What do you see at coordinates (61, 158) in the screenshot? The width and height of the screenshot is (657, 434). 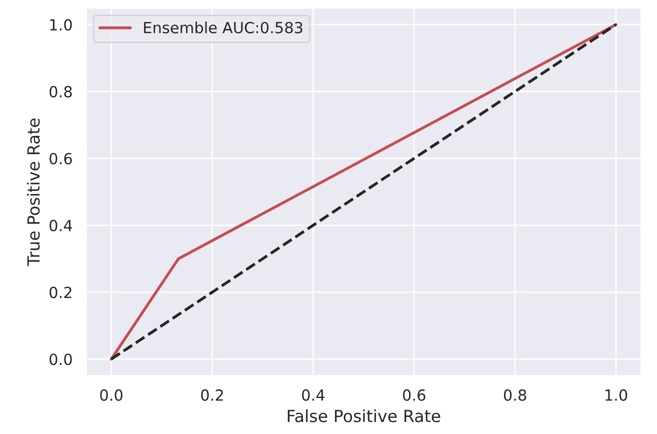 I see `y-tick-label: 0.6` at bounding box center [61, 158].